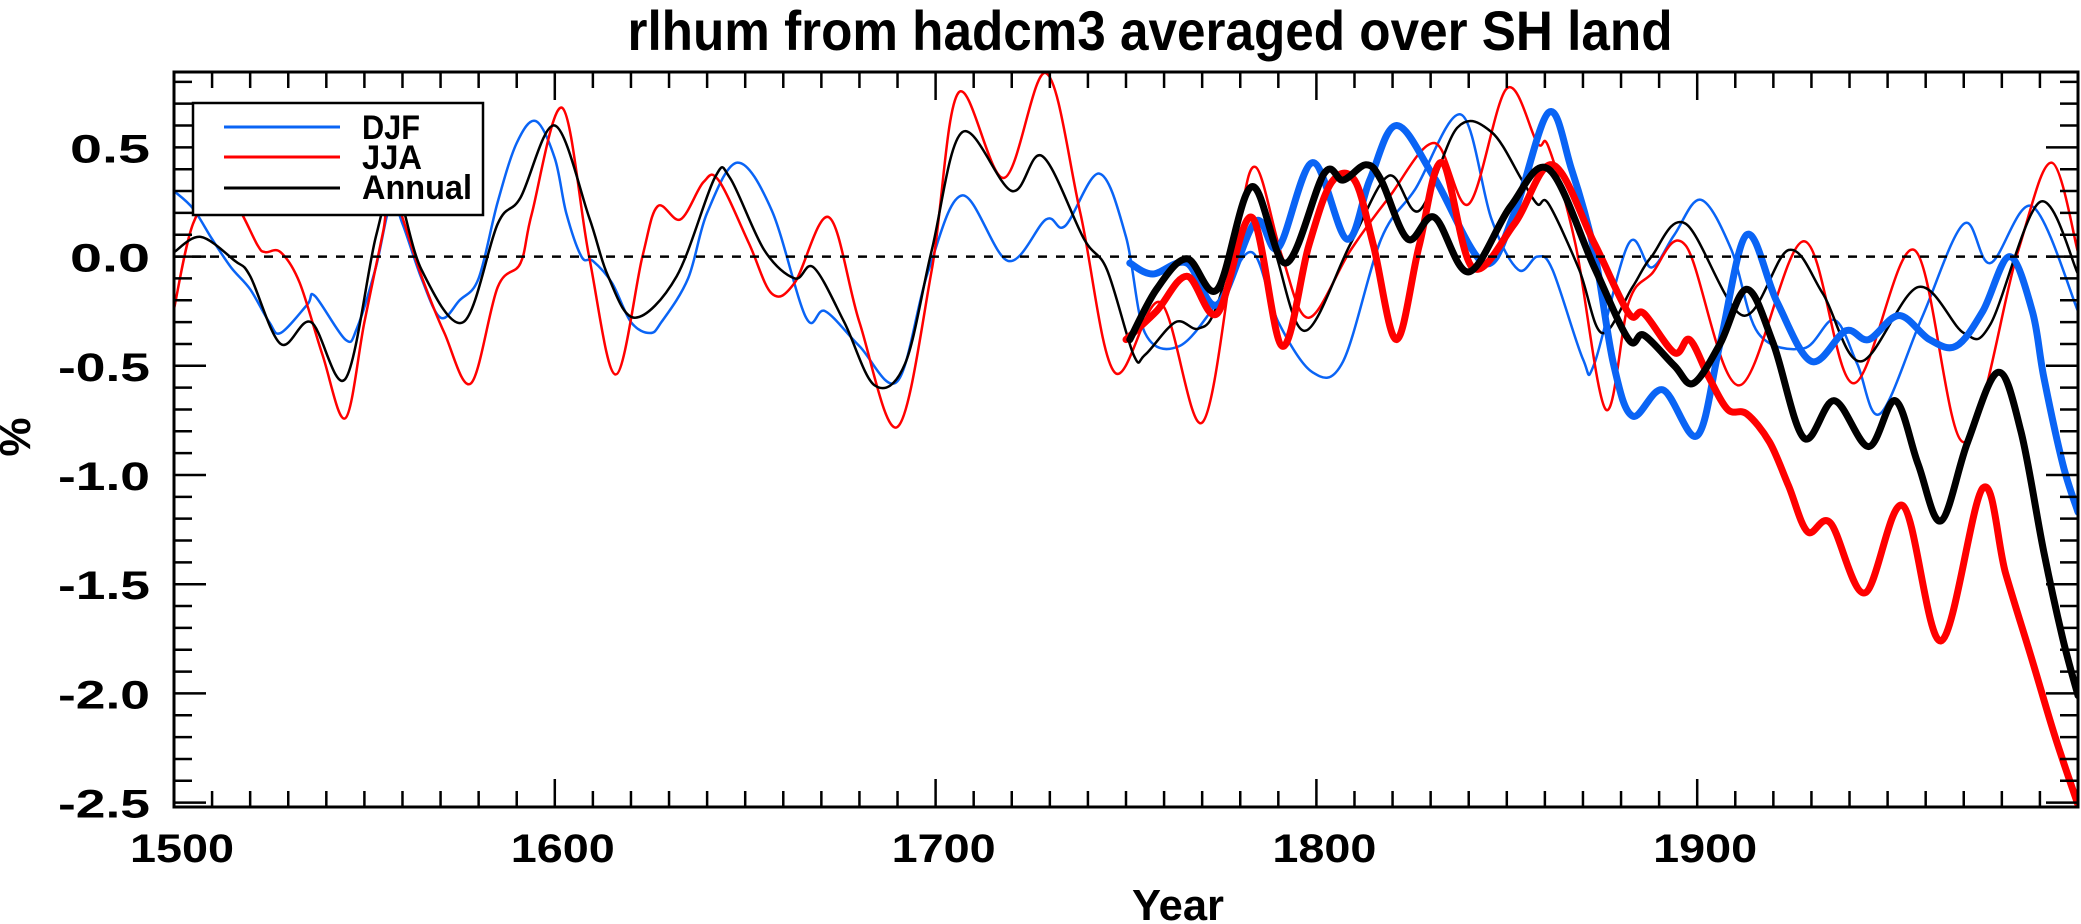  I want to click on y-tick-label: -1.5, so click(104, 586).